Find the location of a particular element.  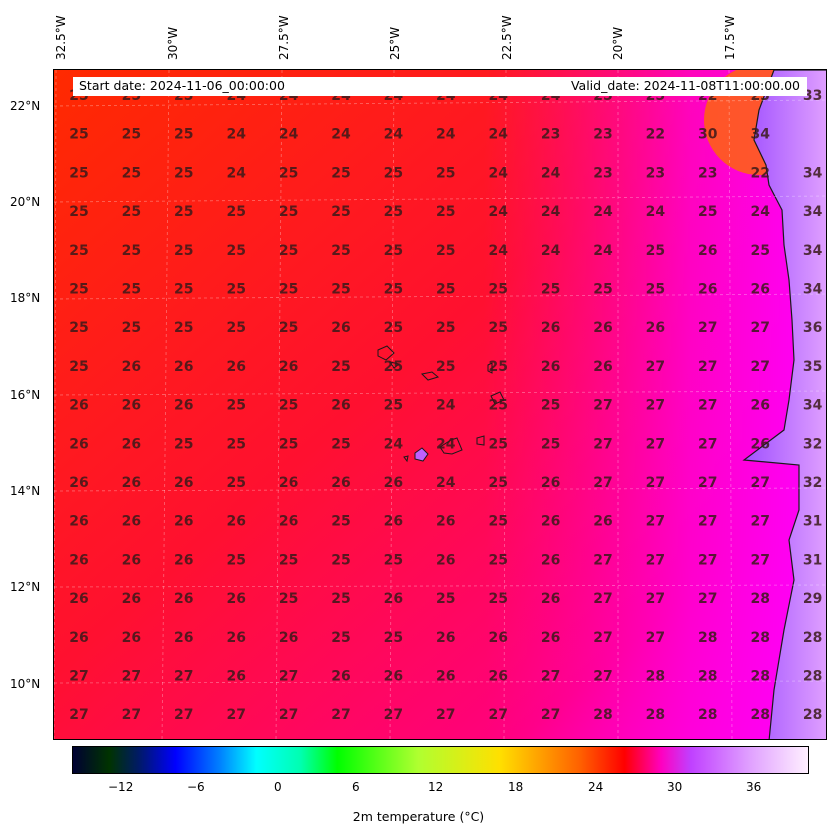

temperature-value: 32 is located at coordinates (812, 483).